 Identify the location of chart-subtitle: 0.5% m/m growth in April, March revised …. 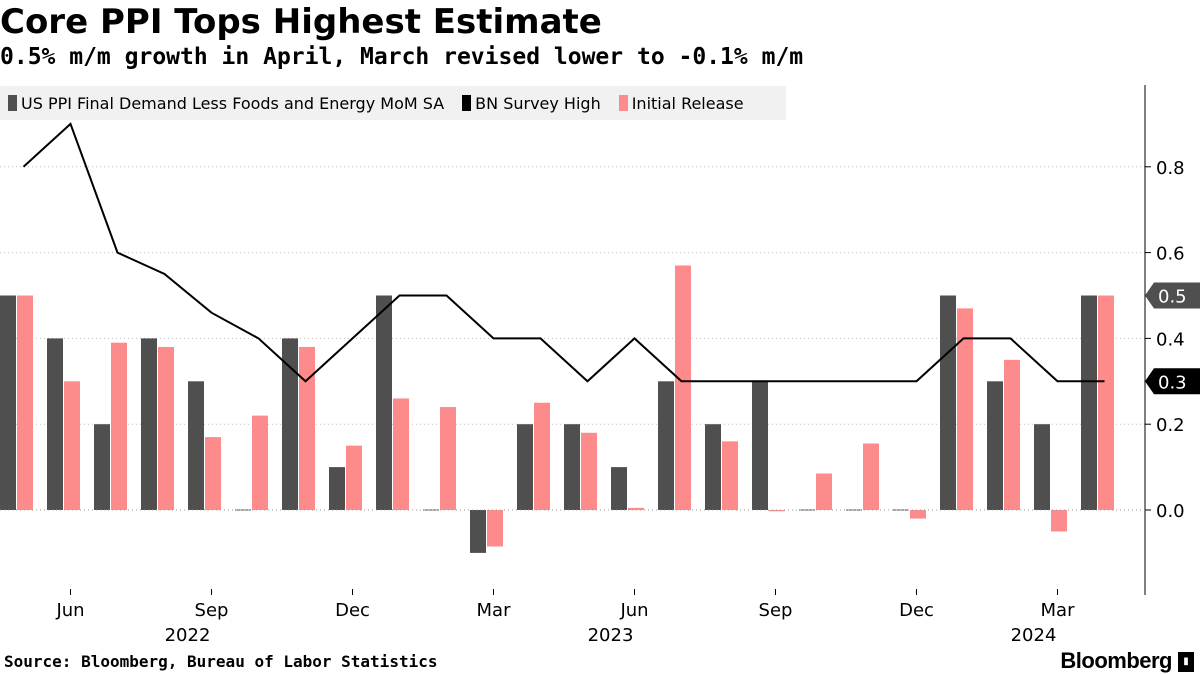
(402, 57).